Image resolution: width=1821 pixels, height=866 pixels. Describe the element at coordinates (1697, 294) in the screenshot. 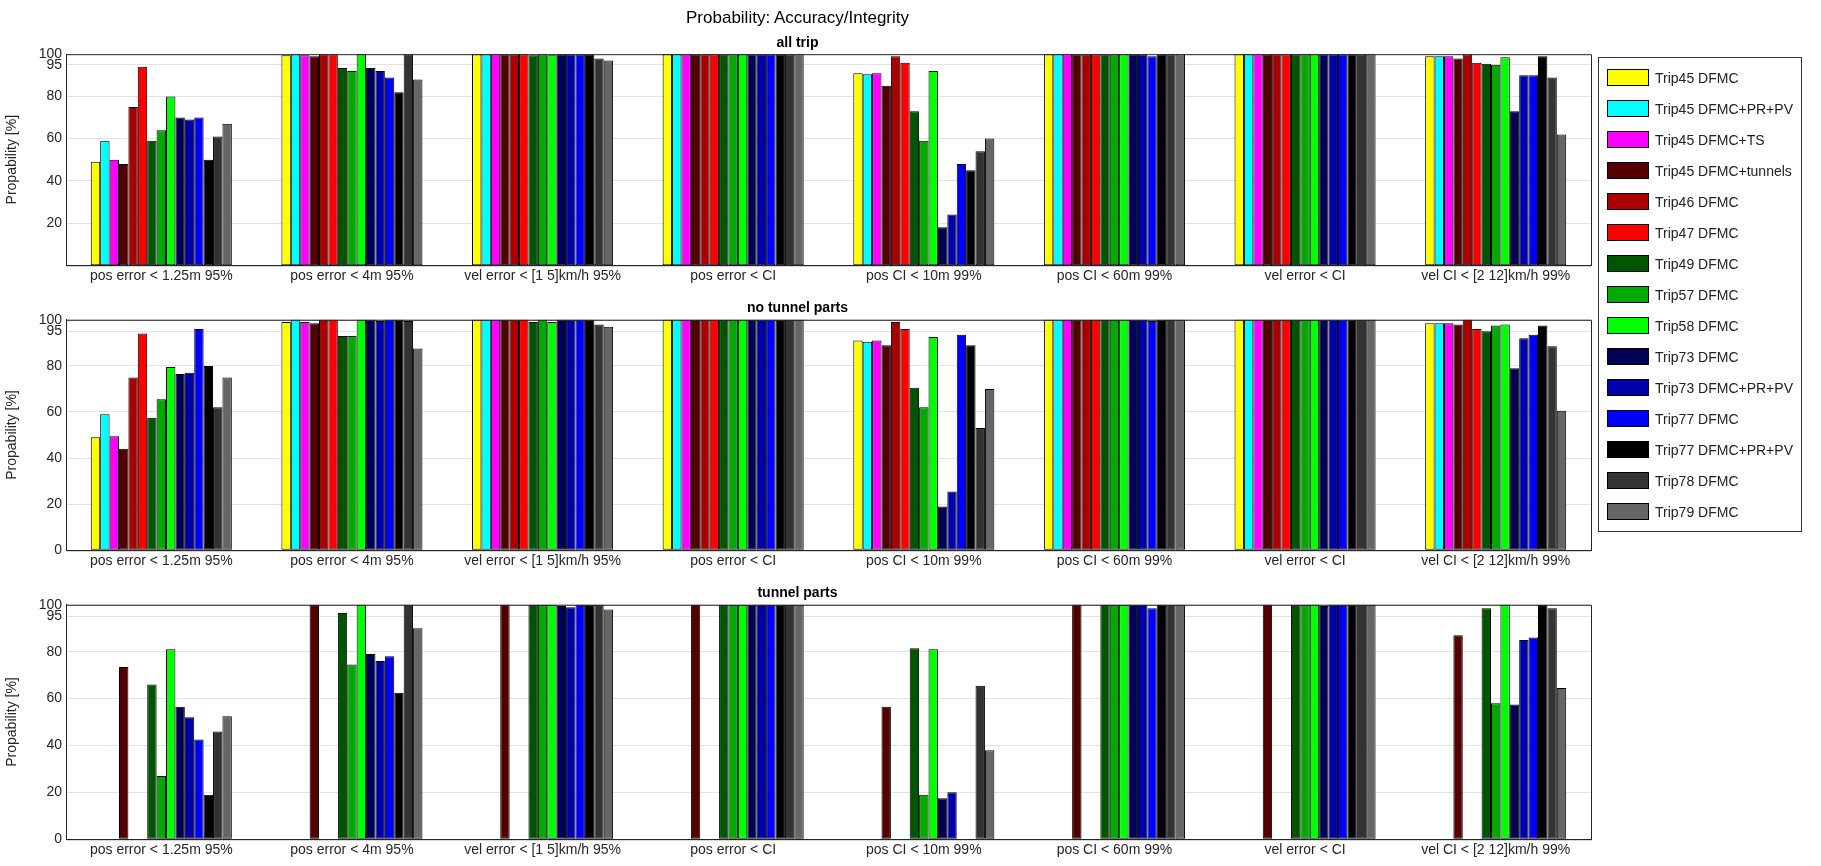

I see `legend-label: Trip57 DFMC` at that location.